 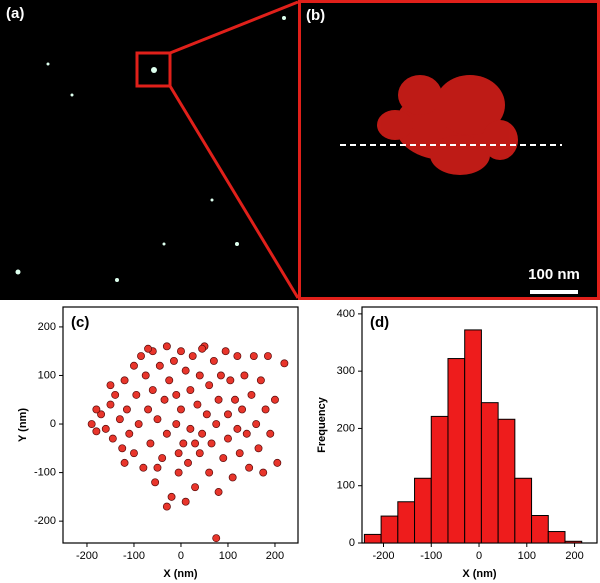 What do you see at coordinates (53, 424) in the screenshot?
I see `y-tick-label: 0` at bounding box center [53, 424].